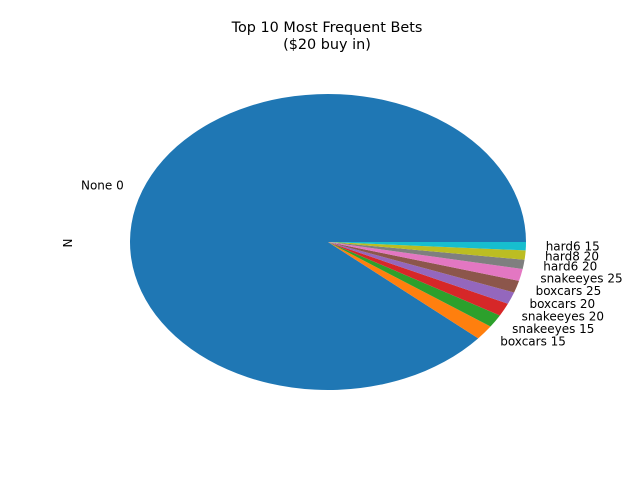  Describe the element at coordinates (581, 278) in the screenshot. I see `slice-label: snakeeyes 25` at that location.